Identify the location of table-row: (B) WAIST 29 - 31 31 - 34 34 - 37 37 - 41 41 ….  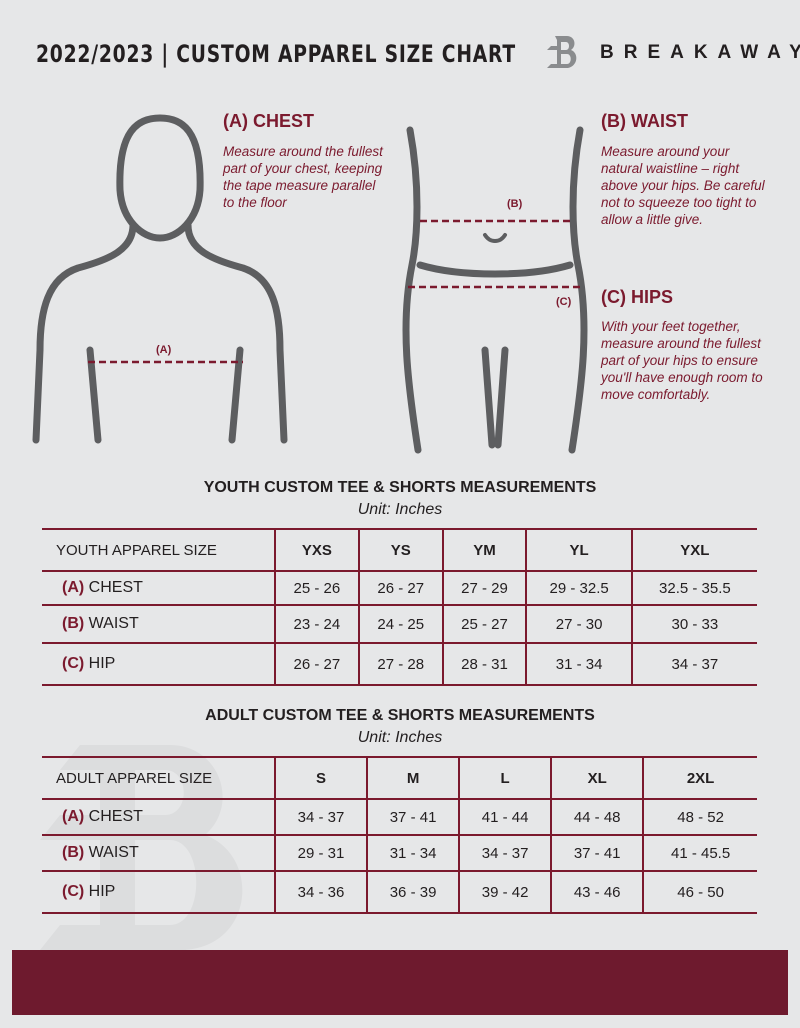
(399, 853).